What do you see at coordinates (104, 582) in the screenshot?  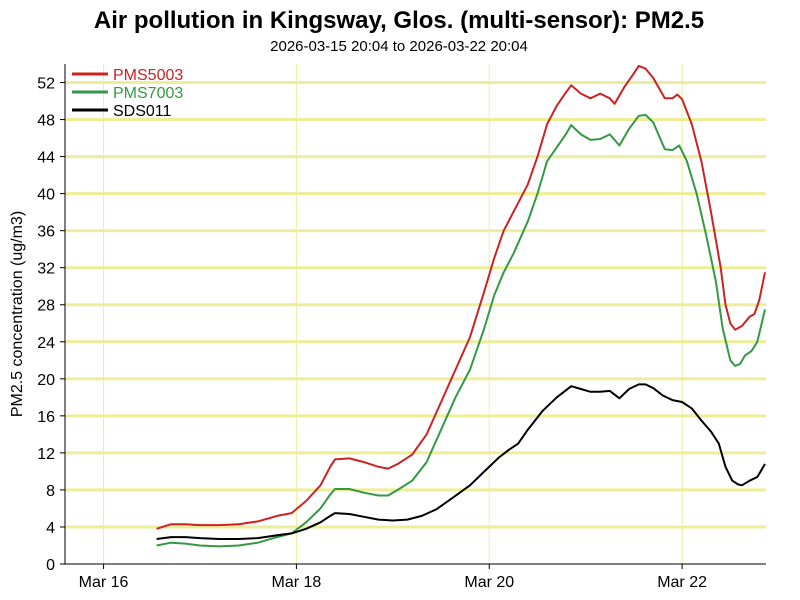 I see `x-tick-label-mar-16: Mar 16` at bounding box center [104, 582].